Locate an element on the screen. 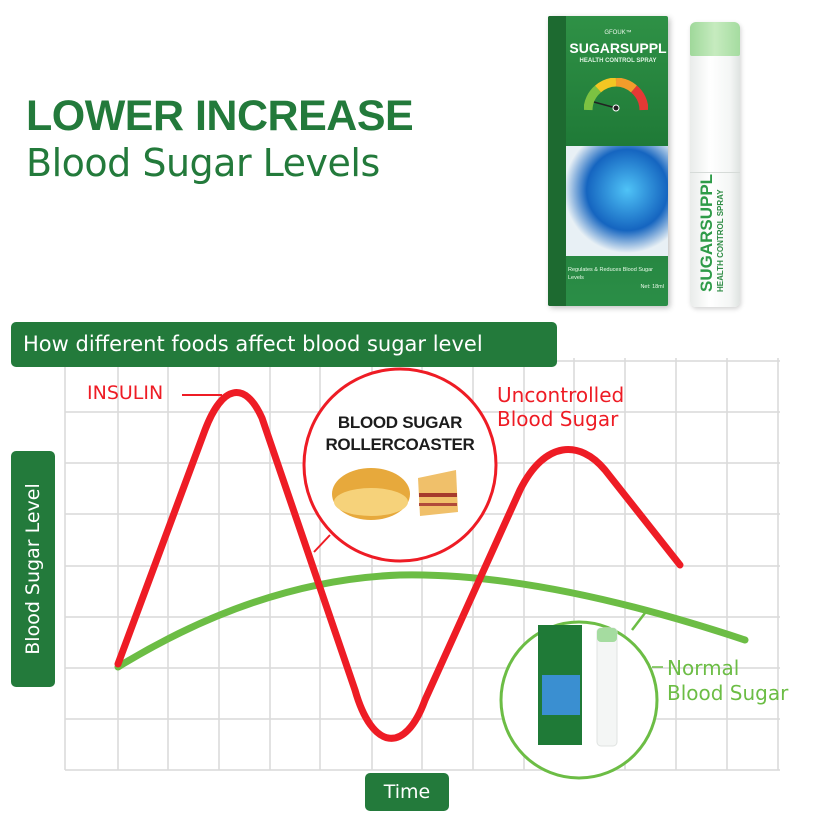  product-name: SUGARSUPPL is located at coordinates (618, 48).